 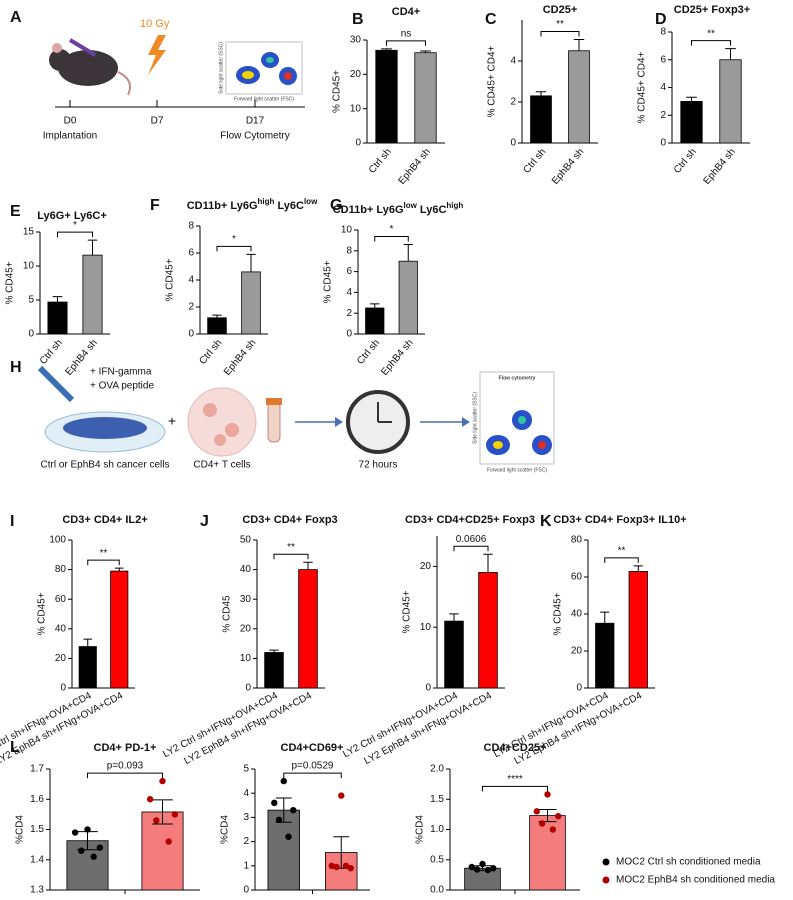 I want to click on mouse-body, so click(x=88, y=68).